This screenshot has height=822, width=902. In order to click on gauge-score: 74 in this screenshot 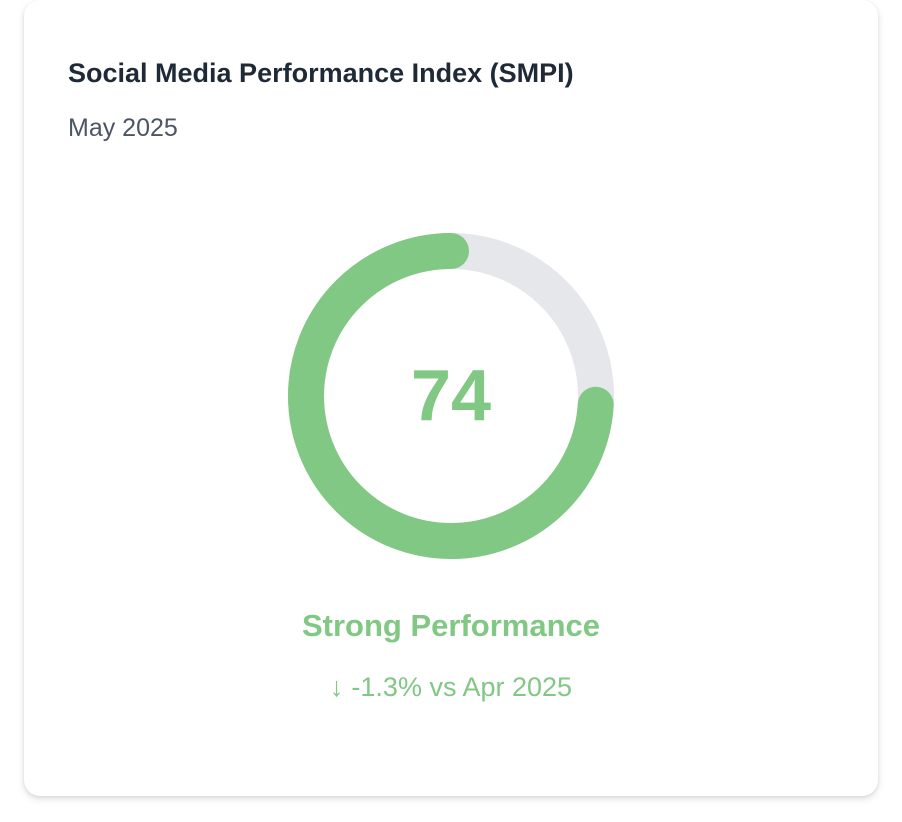, I will do `click(451, 396)`.